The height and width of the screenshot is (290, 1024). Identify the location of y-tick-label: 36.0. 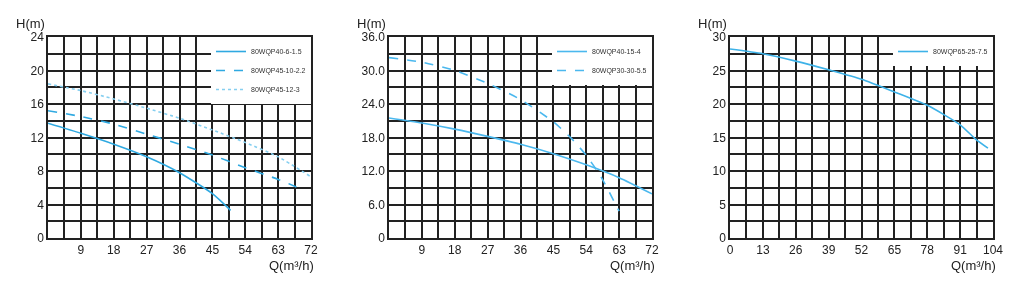
(373, 37).